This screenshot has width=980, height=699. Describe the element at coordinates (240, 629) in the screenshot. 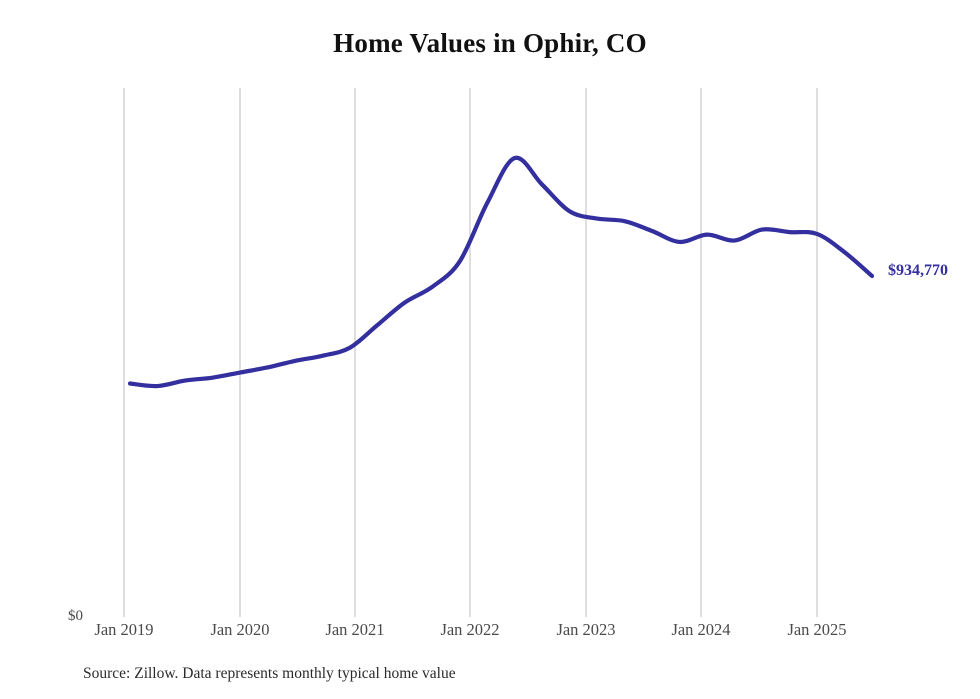

I see `x-tick-label-1: Jan 2020` at that location.